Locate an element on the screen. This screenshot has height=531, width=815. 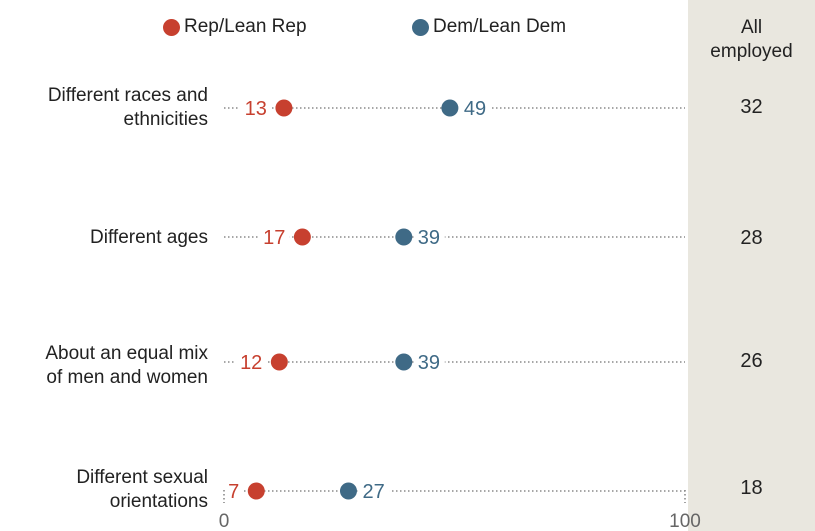
category-label-sexual-orientation: Different sexual orientations is located at coordinates (142, 489).